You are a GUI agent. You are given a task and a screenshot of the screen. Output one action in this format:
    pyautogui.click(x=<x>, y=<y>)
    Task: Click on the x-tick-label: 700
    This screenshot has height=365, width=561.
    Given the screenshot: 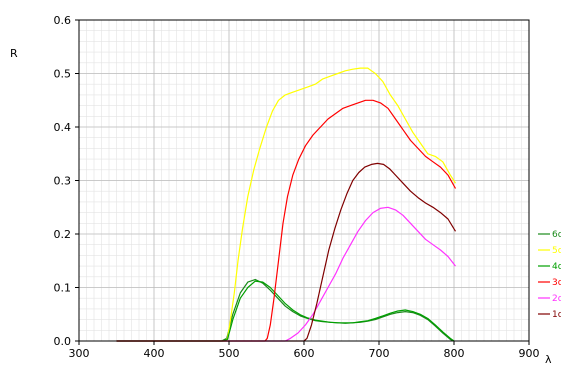 What is the action you would take?
    pyautogui.click(x=379, y=353)
    